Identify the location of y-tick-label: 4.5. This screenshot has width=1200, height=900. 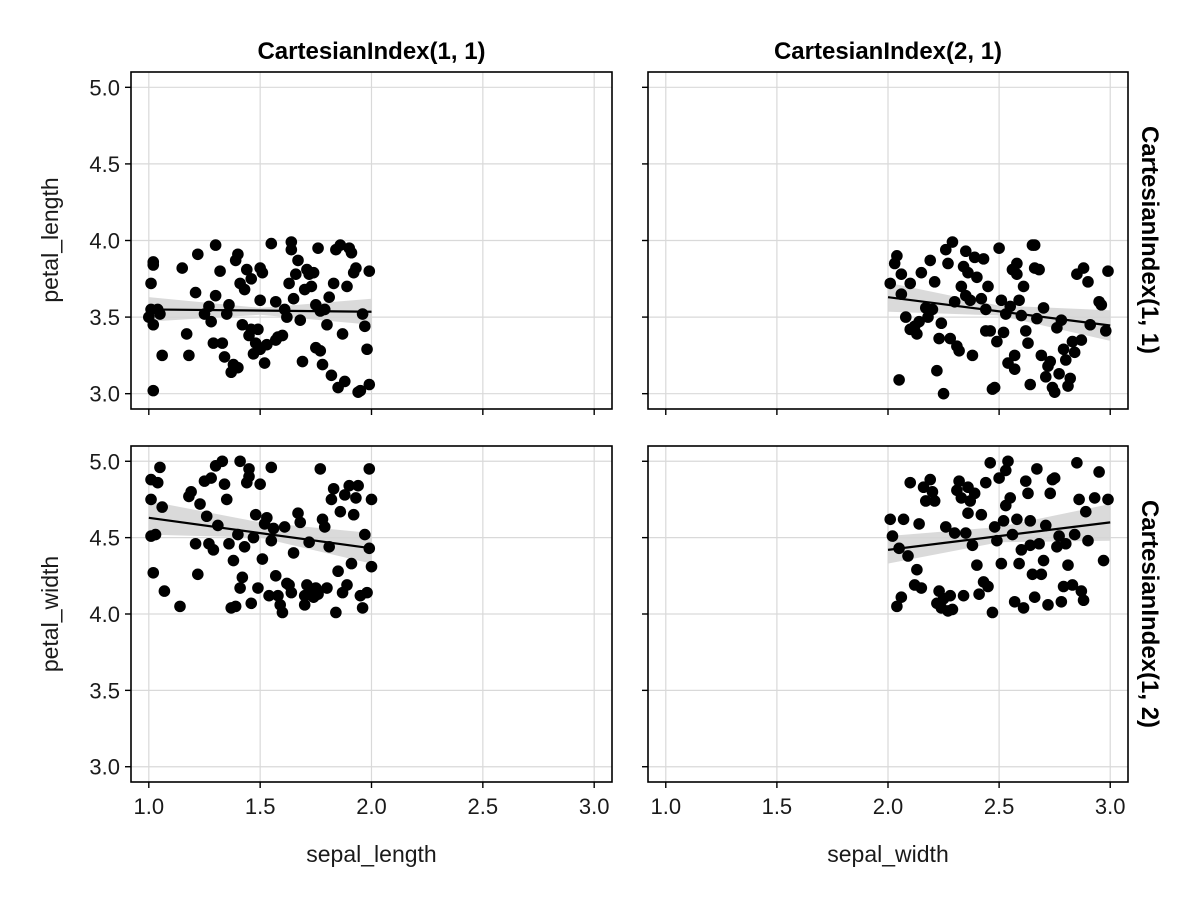
(104, 164).